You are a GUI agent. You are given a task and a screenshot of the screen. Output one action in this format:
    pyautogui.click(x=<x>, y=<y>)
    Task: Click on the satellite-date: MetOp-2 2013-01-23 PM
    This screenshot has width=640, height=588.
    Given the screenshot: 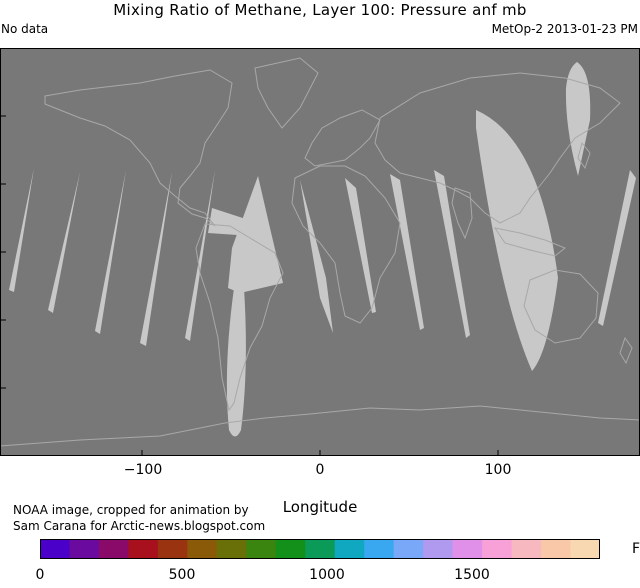 What is the action you would take?
    pyautogui.click(x=564, y=29)
    